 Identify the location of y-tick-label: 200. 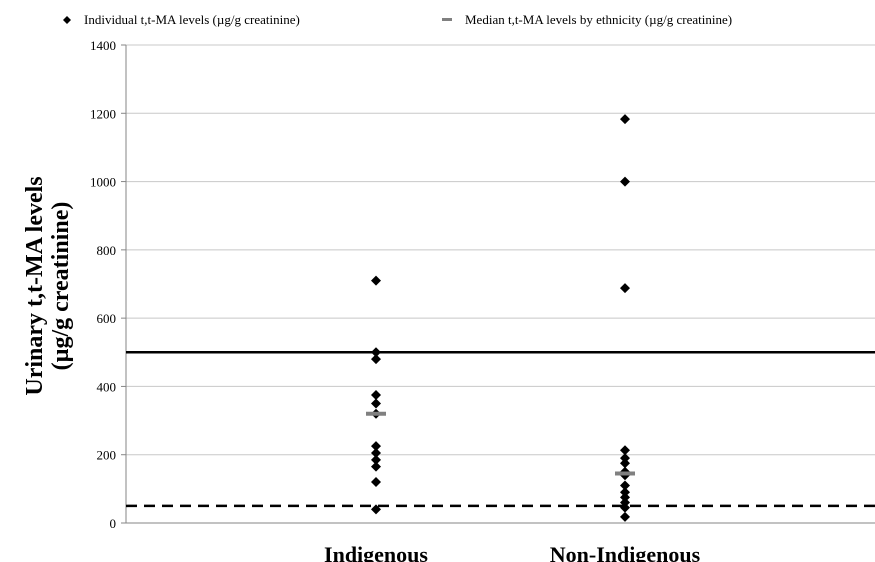
(107, 455).